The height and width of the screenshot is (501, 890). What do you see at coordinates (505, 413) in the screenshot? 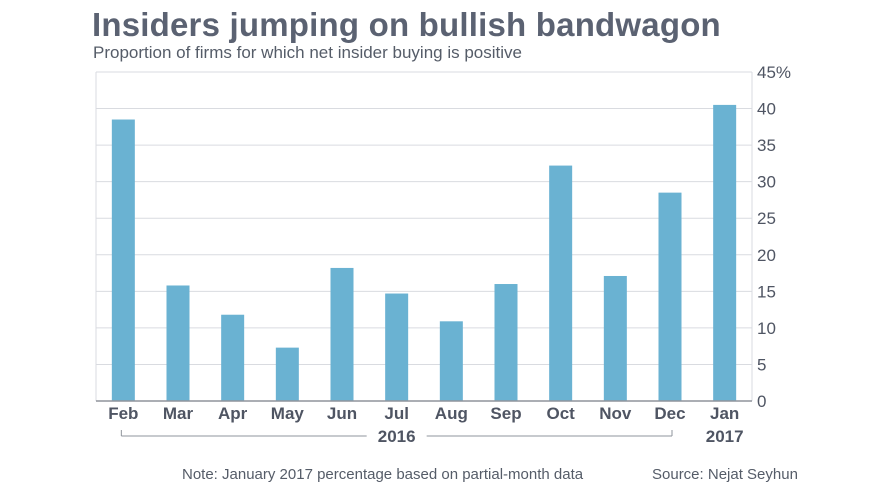
I see `x-tick-label: Sep` at bounding box center [505, 413].